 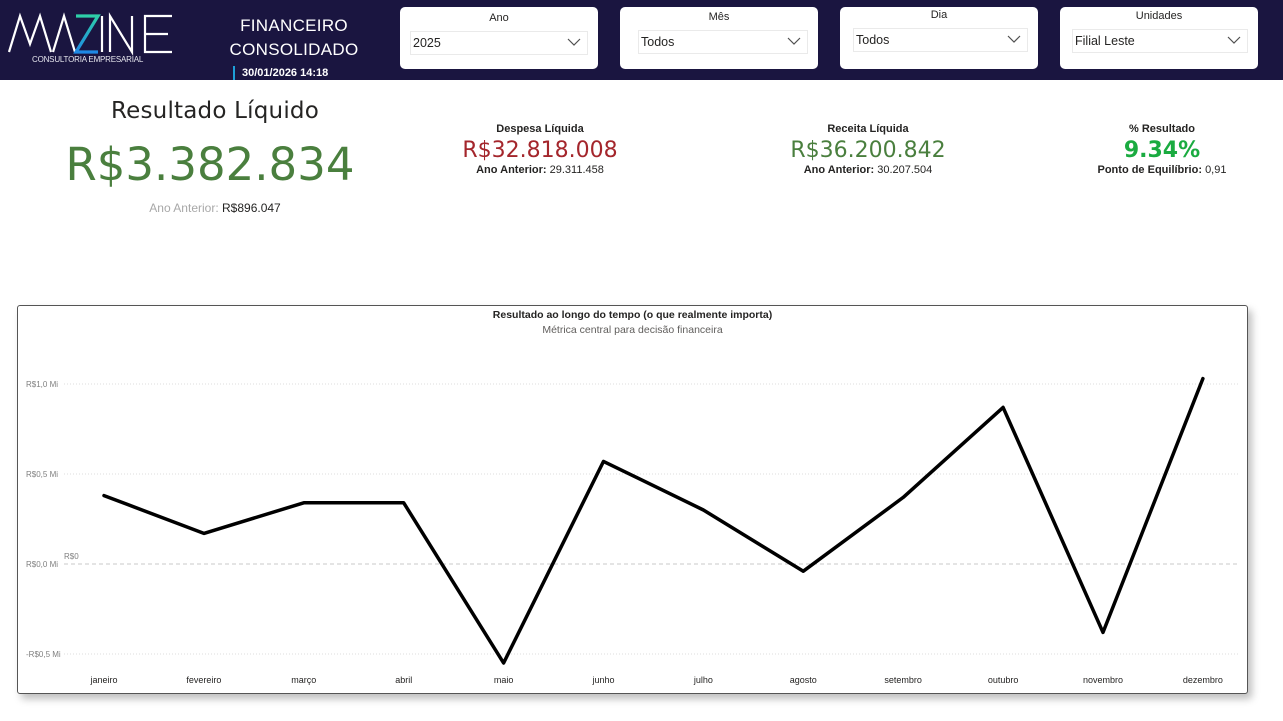 What do you see at coordinates (42, 384) in the screenshot?
I see `y-axis-tick: R$1,0 Mi` at bounding box center [42, 384].